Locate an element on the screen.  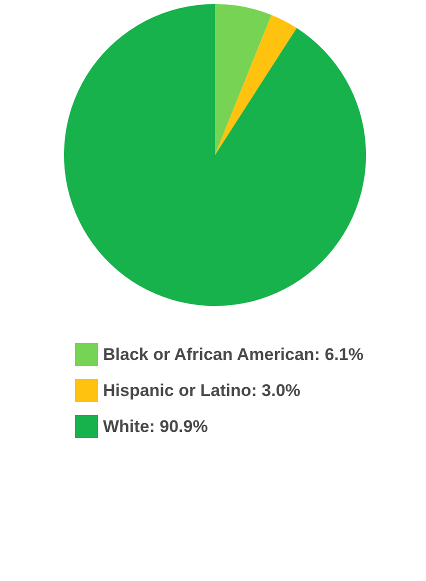
legend-label: White: 90.9% is located at coordinates (155, 426).